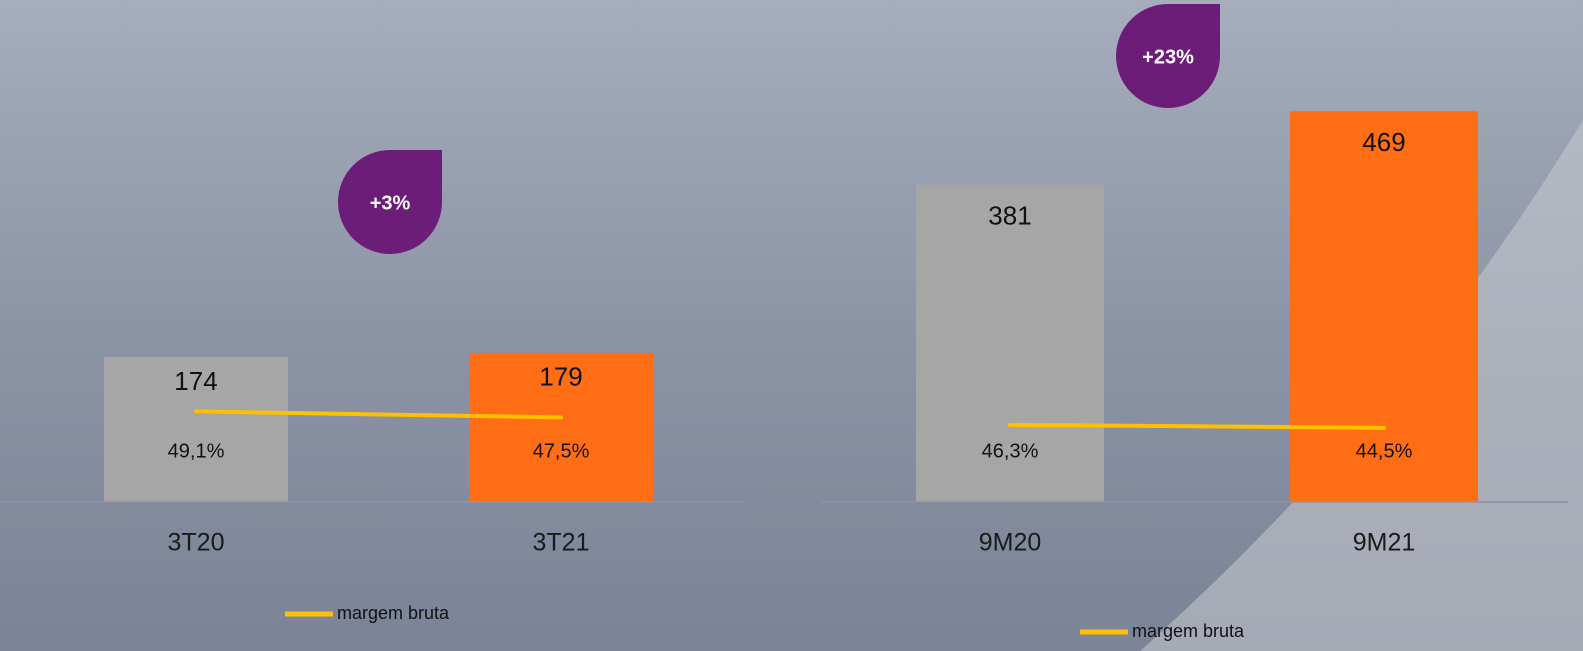 The height and width of the screenshot is (651, 1583). What do you see at coordinates (1383, 142) in the screenshot?
I see `bar-value-label: 469` at bounding box center [1383, 142].